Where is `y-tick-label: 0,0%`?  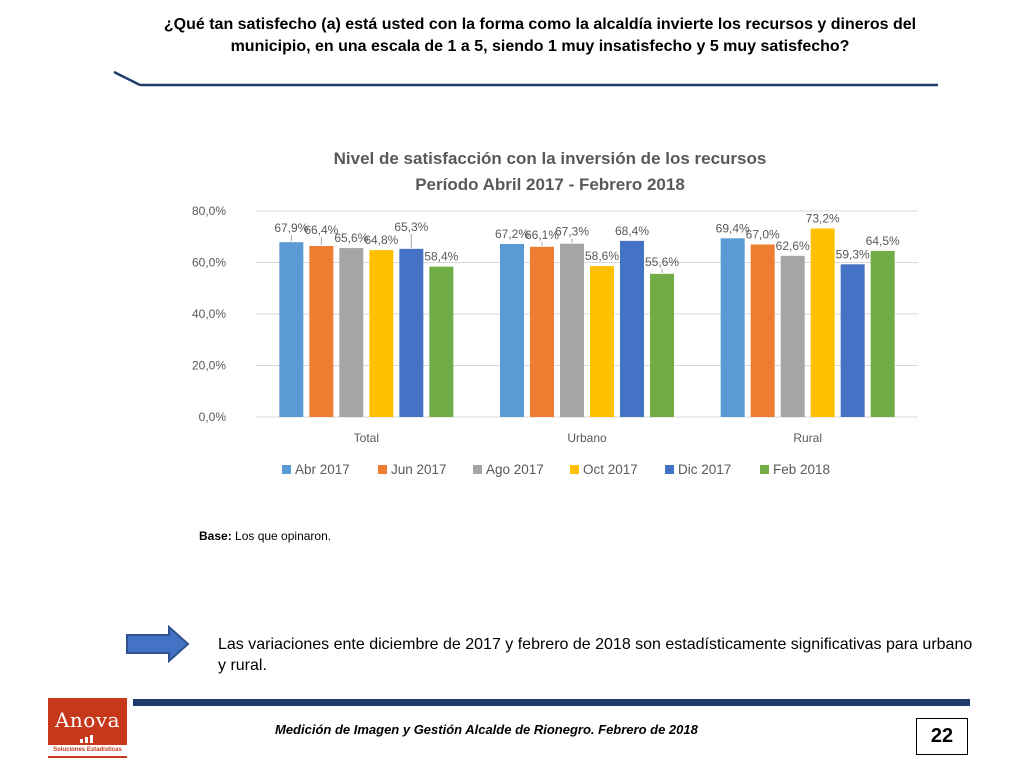
y-tick-label: 0,0% is located at coordinates (213, 417).